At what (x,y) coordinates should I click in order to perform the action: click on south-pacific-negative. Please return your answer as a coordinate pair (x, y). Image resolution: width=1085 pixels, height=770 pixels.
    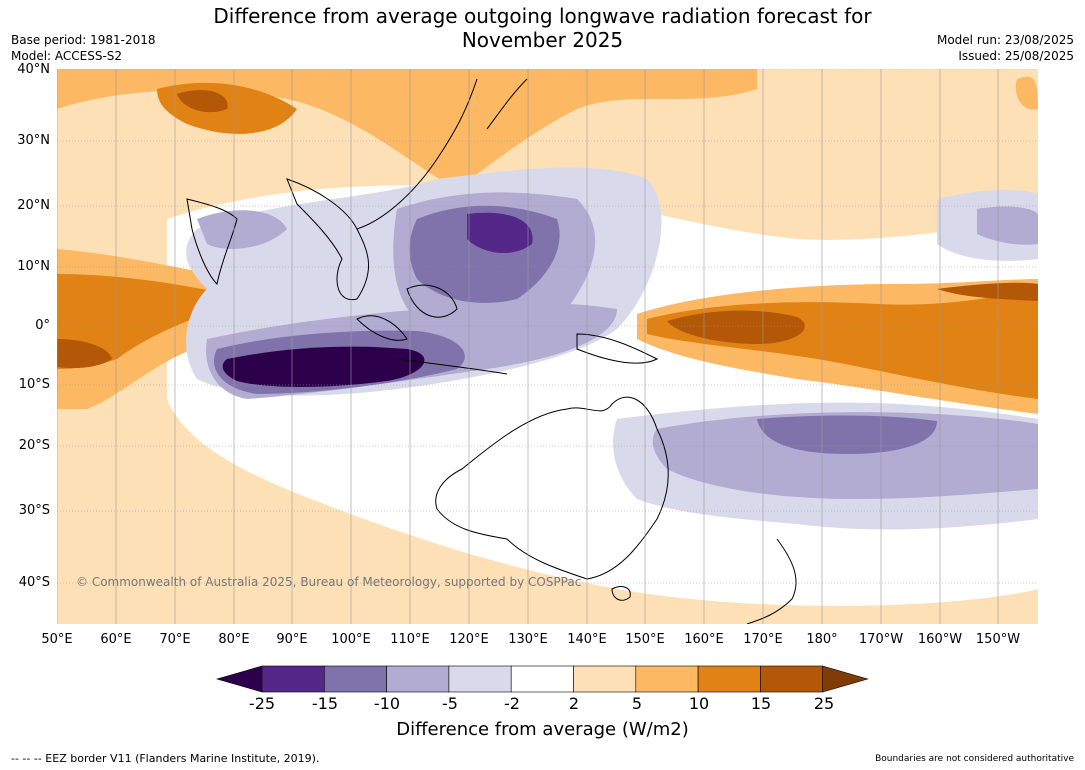
    Looking at the image, I should click on (845, 455).